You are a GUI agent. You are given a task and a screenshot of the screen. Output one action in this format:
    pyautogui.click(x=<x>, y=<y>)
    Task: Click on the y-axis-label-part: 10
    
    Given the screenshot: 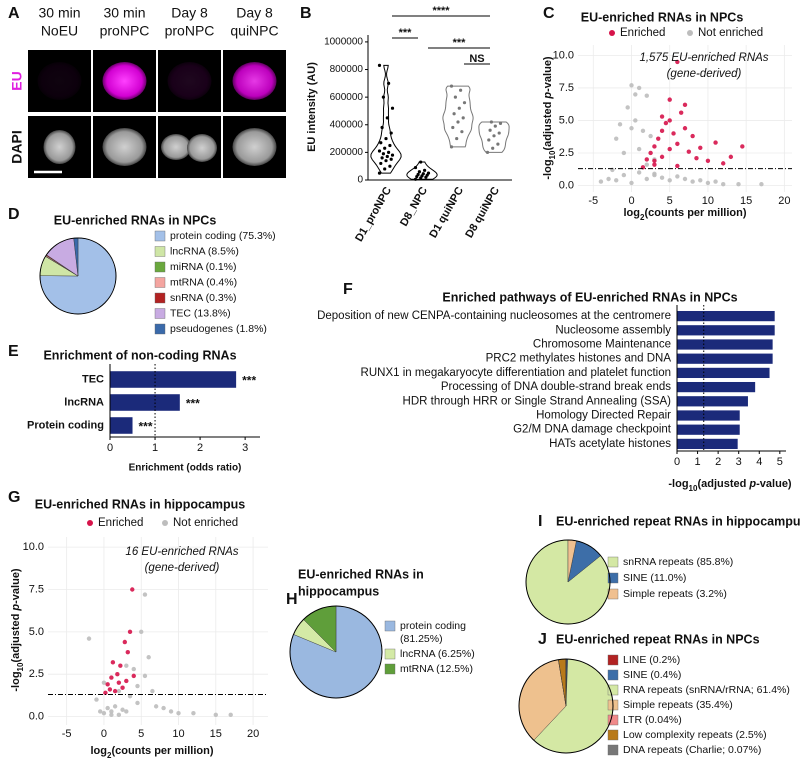 What is the action you would take?
    pyautogui.click(x=552, y=154)
    